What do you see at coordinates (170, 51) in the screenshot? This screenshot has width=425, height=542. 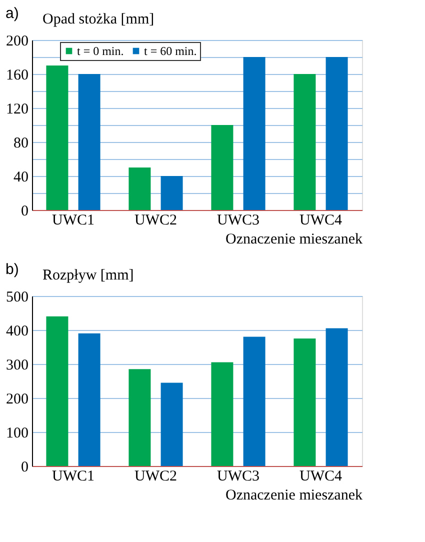 I see `legend-label: t = 60 min.` at bounding box center [170, 51].